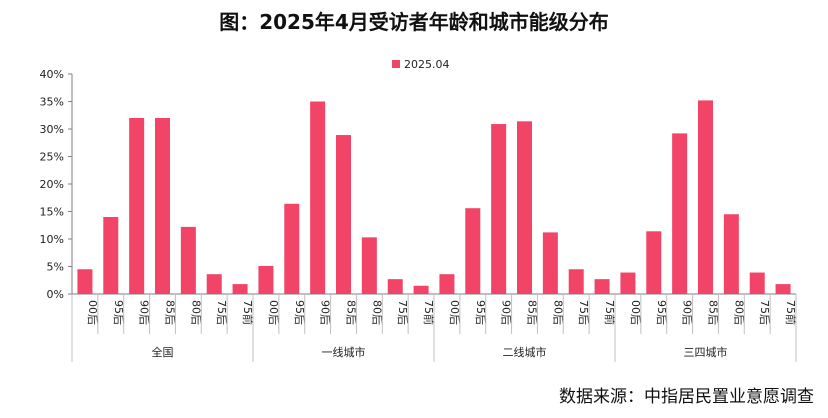 The width and height of the screenshot is (828, 418). Describe the element at coordinates (52, 212) in the screenshot. I see `y-tick-label: 15%` at that location.